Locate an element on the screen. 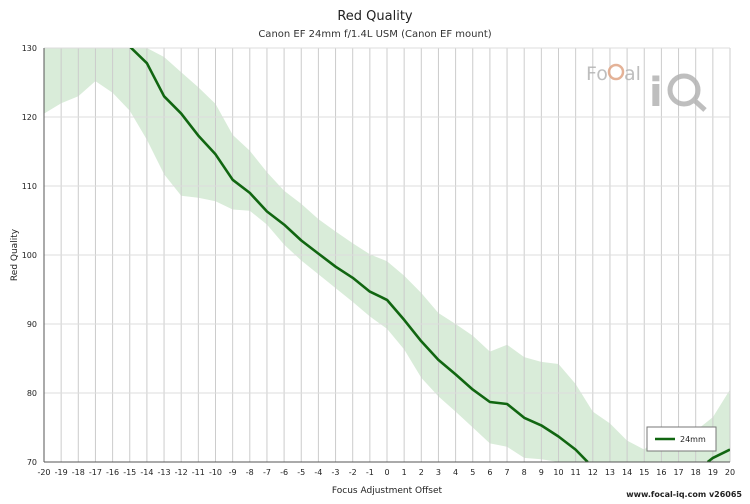 The image size is (750, 504). y-tick-label: 130 is located at coordinates (29, 48).